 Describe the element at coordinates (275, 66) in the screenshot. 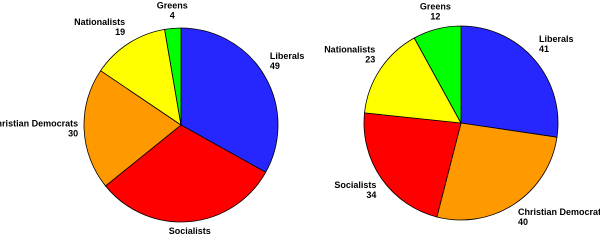

I see `slice-value: 49` at that location.